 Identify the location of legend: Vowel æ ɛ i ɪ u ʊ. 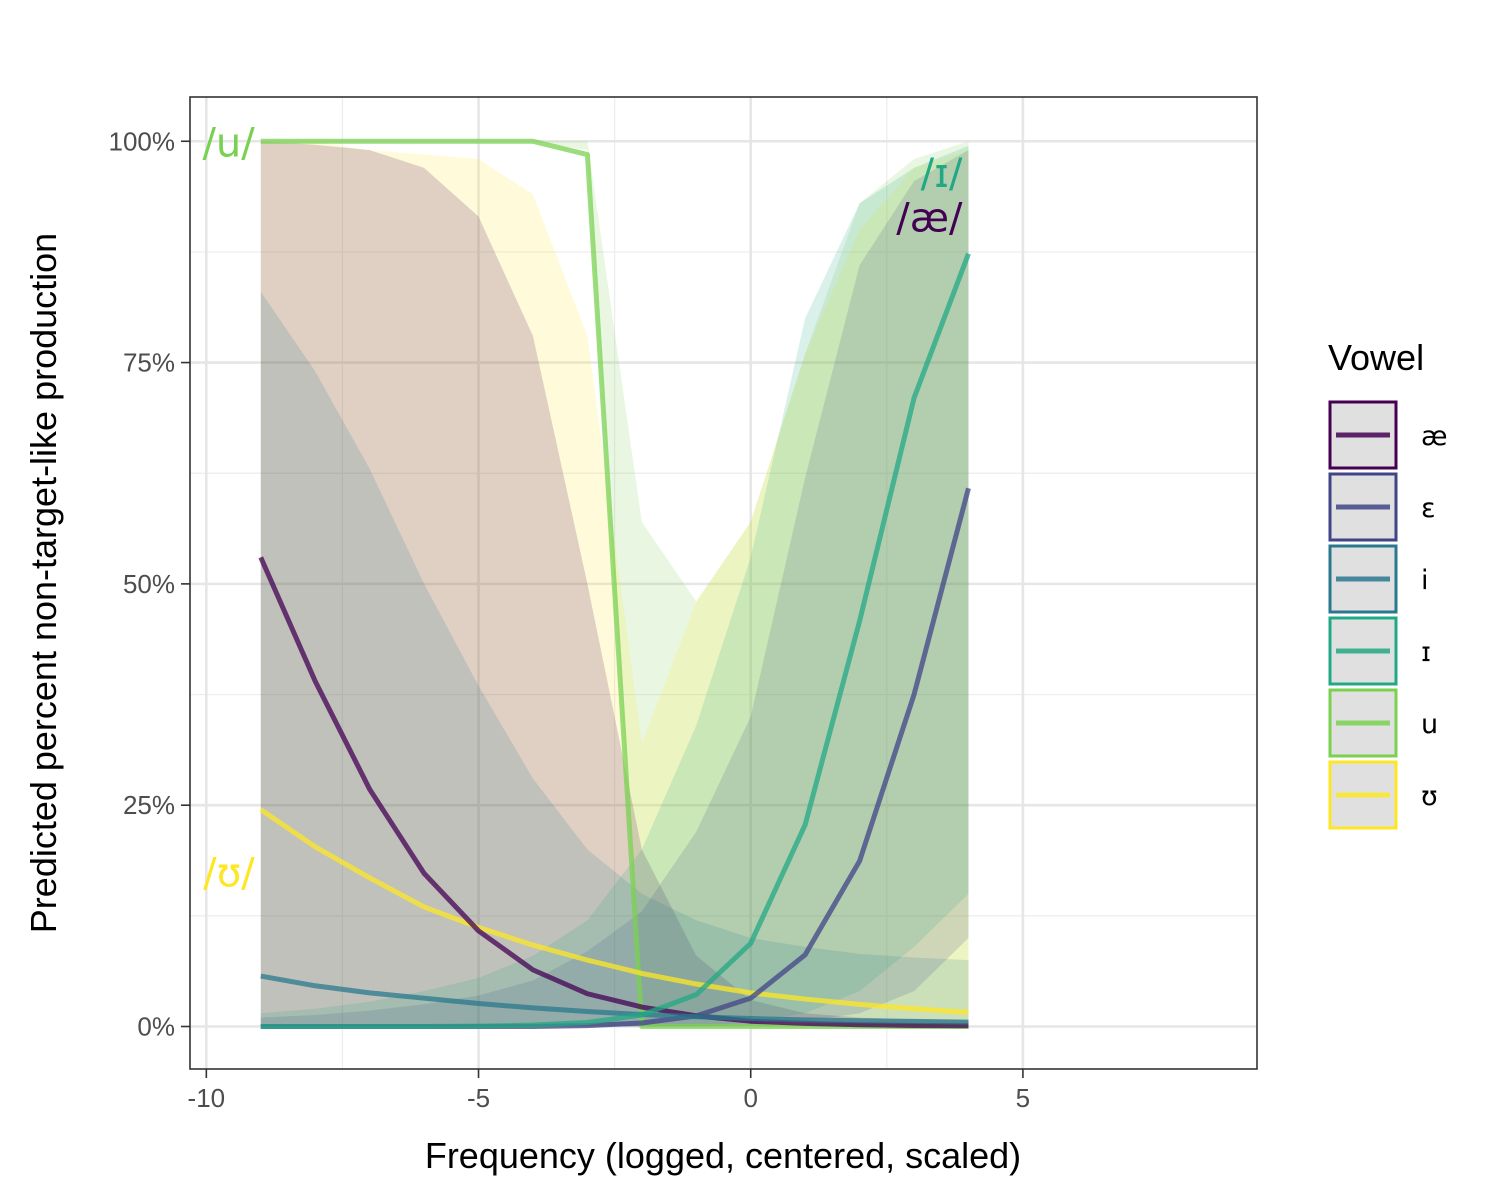
(1388, 583).